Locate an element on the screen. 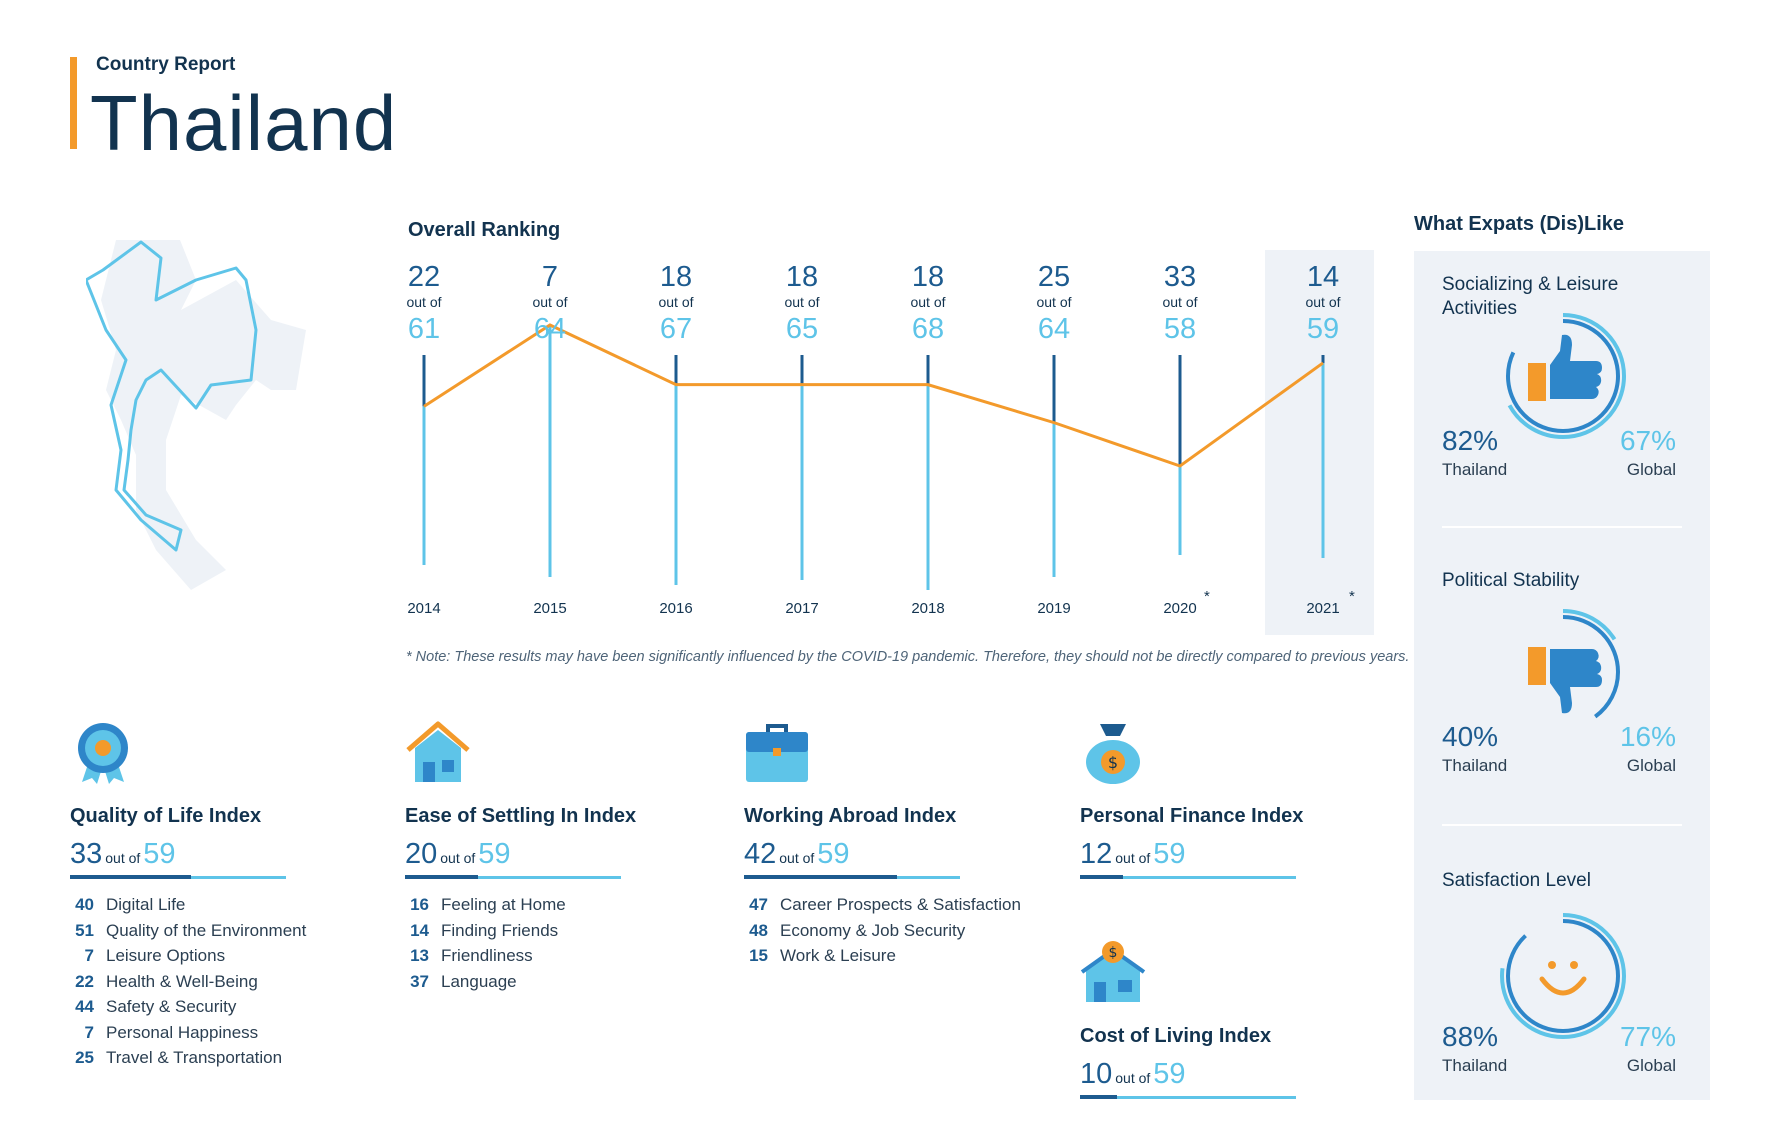  thailand-map-icon is located at coordinates (196, 415).